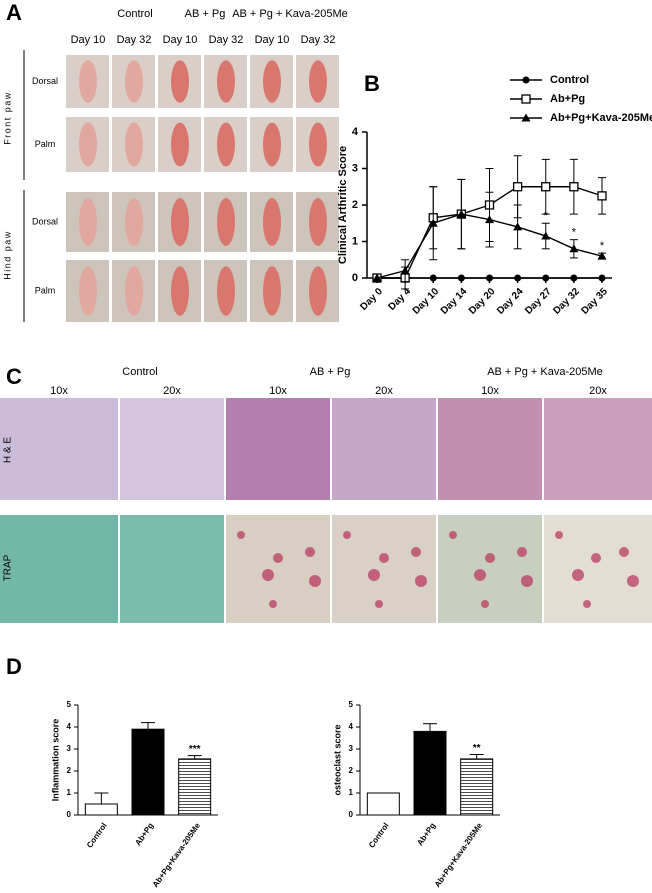  What do you see at coordinates (482, 301) in the screenshot?
I see `x-tick-label: Day 20` at bounding box center [482, 301].